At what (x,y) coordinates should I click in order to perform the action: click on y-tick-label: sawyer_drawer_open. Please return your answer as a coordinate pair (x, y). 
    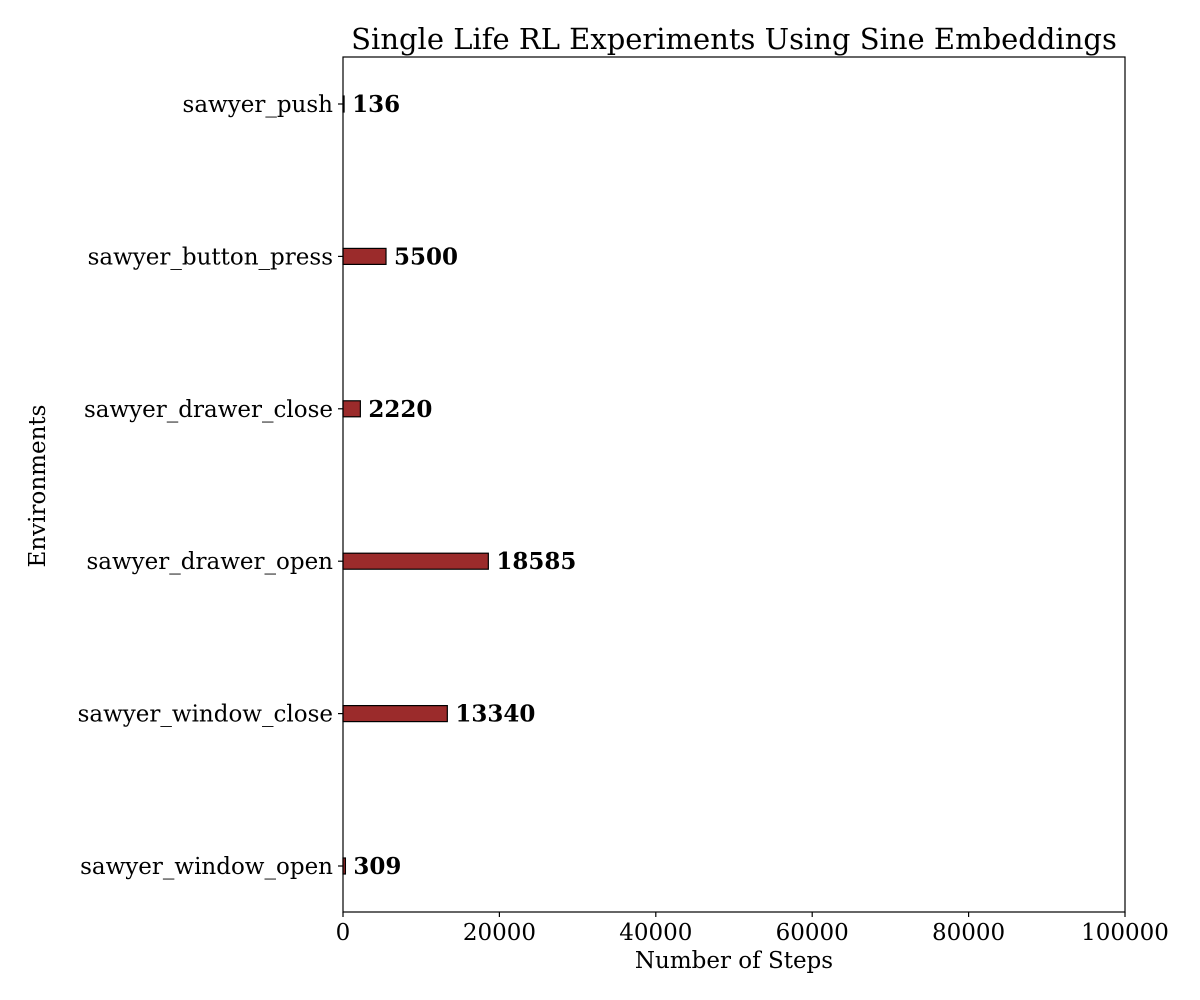
    Looking at the image, I should click on (209, 562).